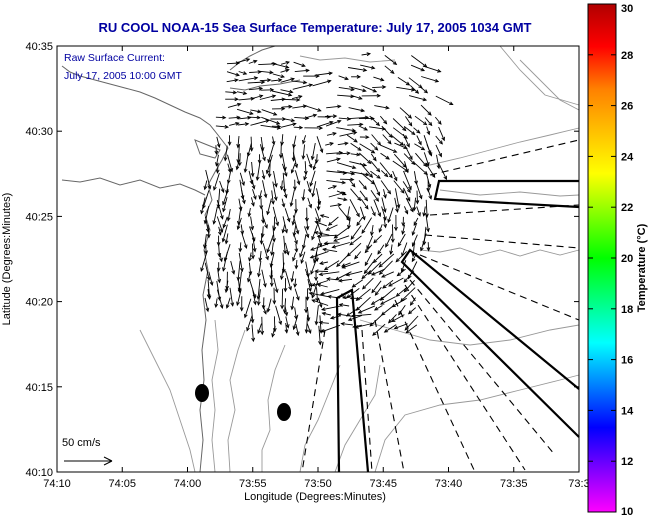 The width and height of the screenshot is (651, 518). Describe the element at coordinates (627, 208) in the screenshot. I see `colorbar-tick-label: 22` at that location.